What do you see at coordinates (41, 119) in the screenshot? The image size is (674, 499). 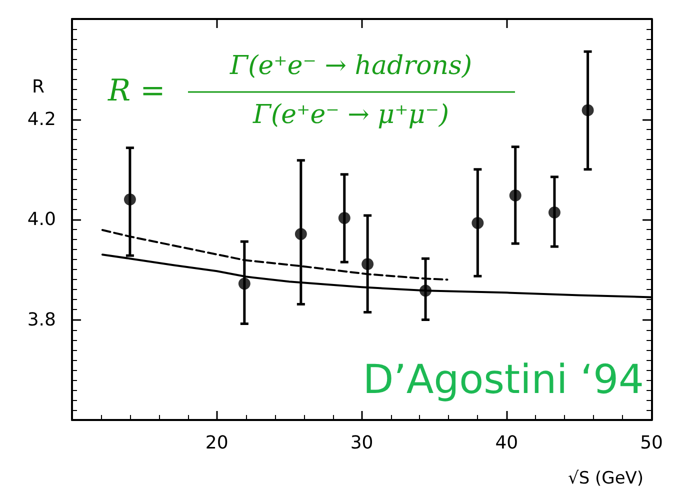 I see `y-tick-label: 4.2` at bounding box center [41, 119].